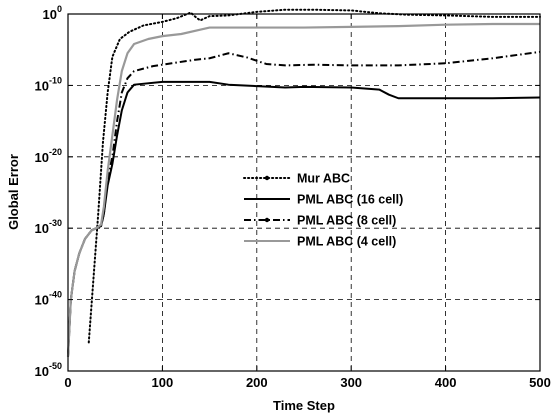 The width and height of the screenshot is (553, 416). What do you see at coordinates (304, 405) in the screenshot?
I see `x-axis-label: Time Step` at bounding box center [304, 405].